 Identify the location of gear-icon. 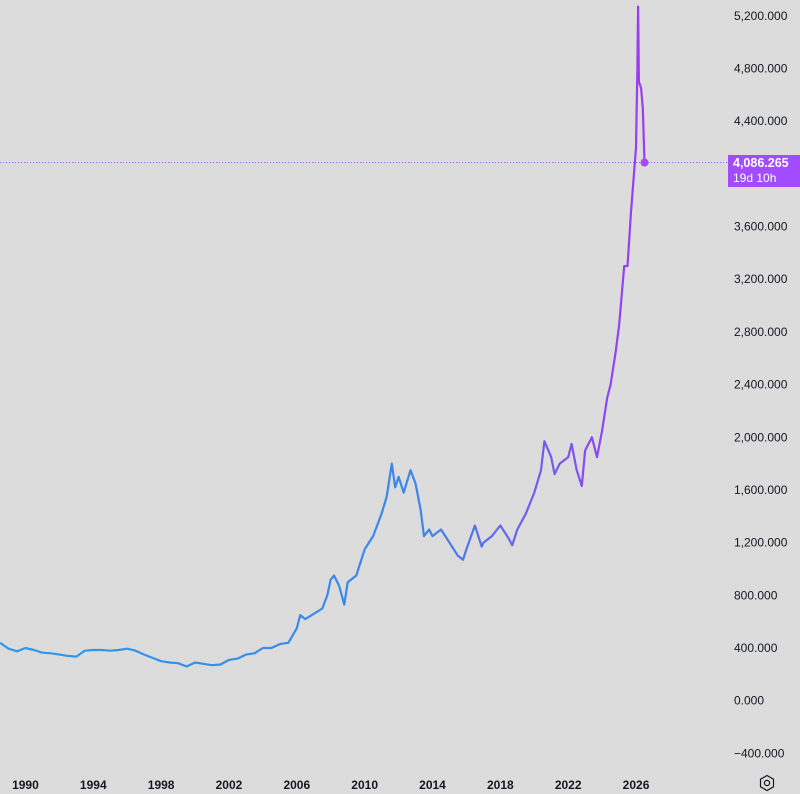
(767, 783).